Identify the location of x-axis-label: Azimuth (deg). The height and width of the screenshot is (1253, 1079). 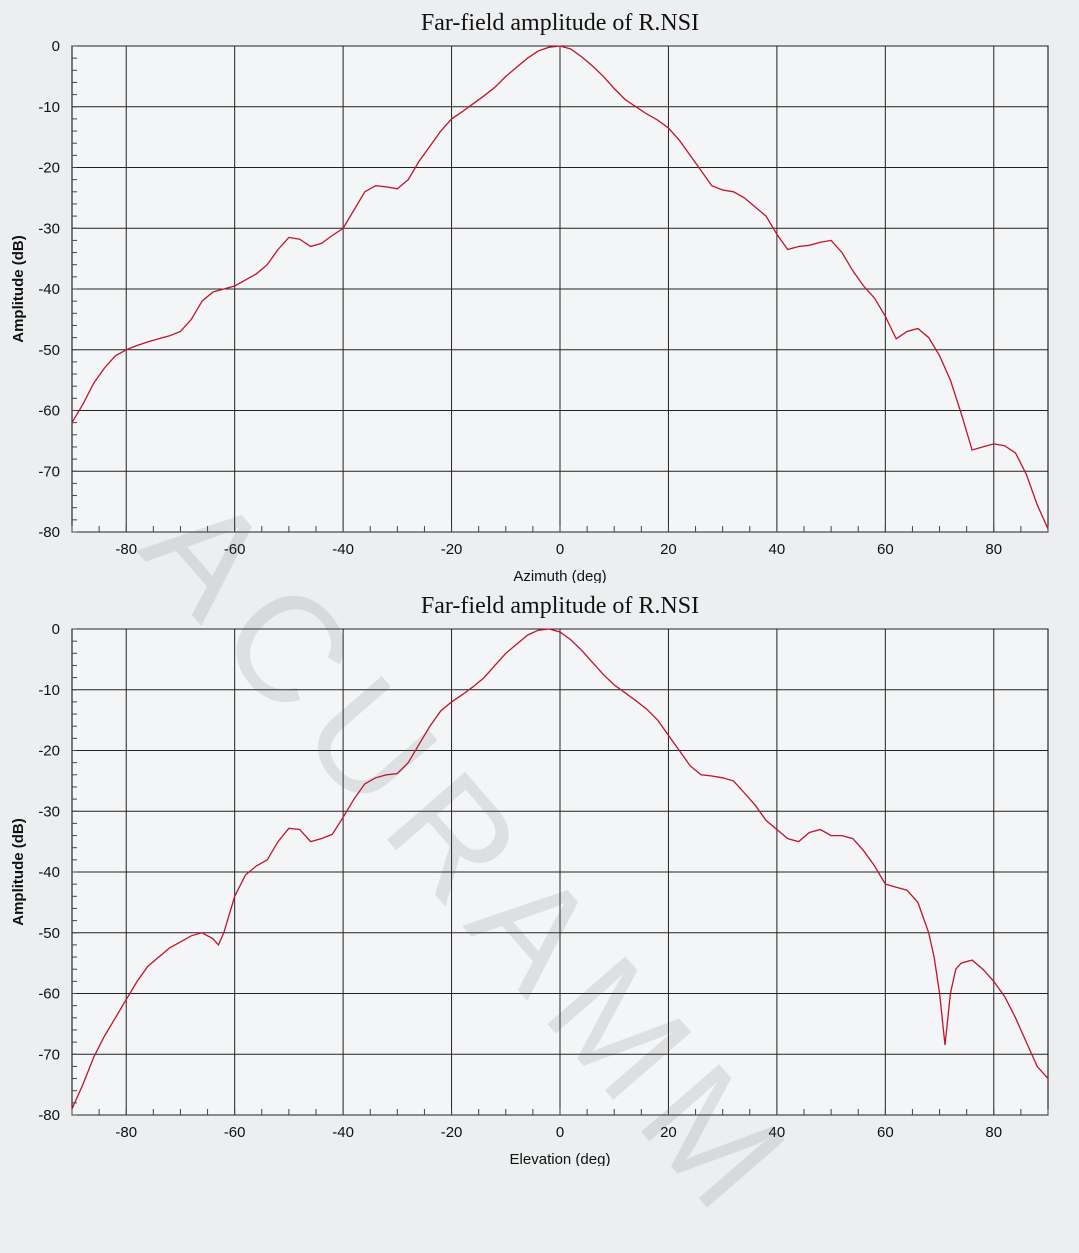
(559, 575).